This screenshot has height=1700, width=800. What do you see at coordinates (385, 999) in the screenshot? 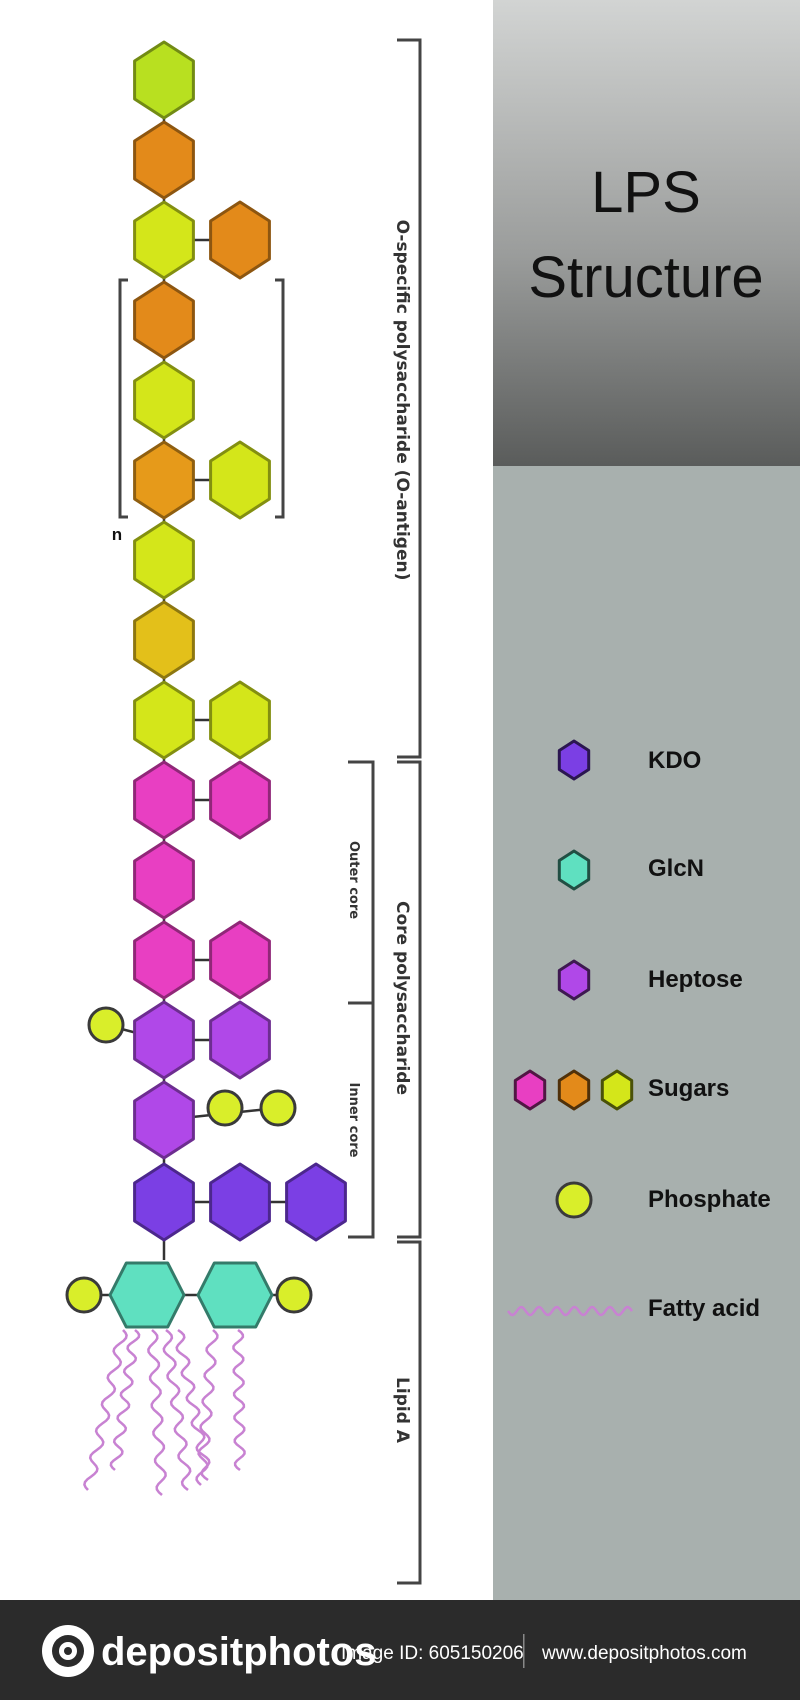
I see `core-bracket` at bounding box center [385, 999].